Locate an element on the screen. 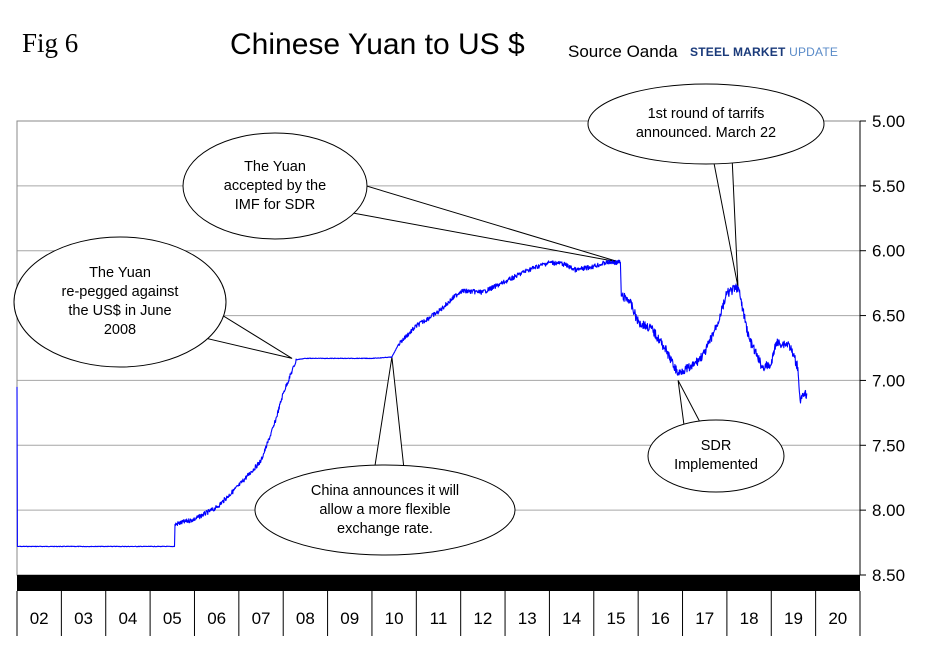  callout-text: SDR Implemented is located at coordinates (716, 456).